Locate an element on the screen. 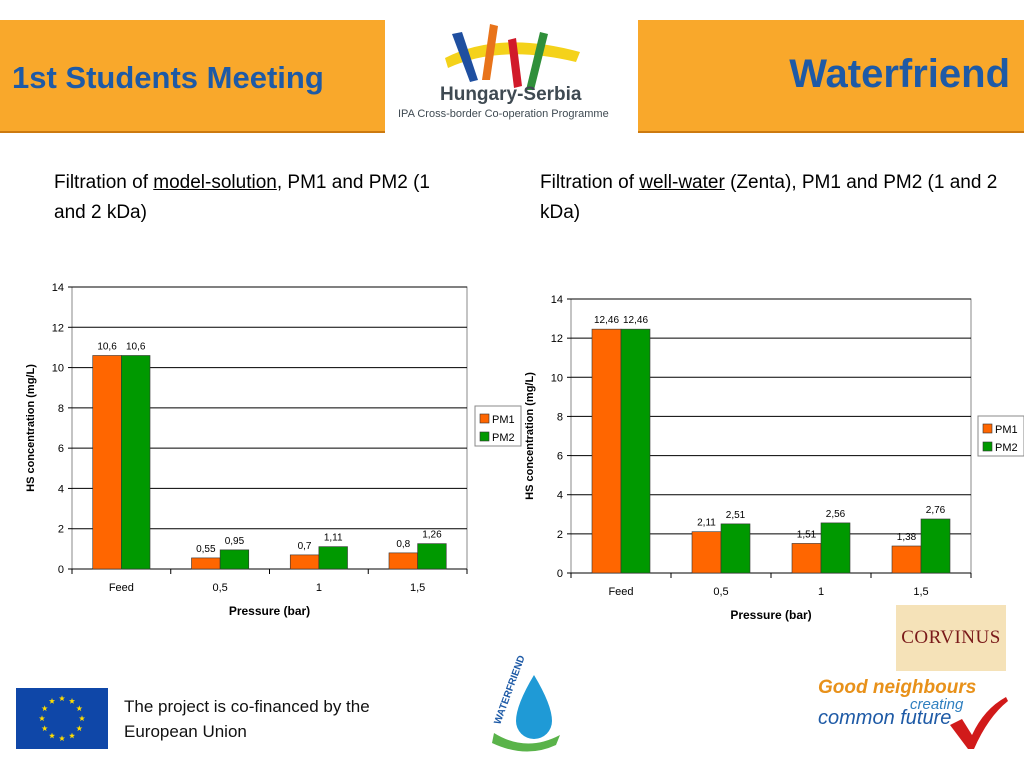 The width and height of the screenshot is (1024, 768). data-label: 1,26 is located at coordinates (432, 535).